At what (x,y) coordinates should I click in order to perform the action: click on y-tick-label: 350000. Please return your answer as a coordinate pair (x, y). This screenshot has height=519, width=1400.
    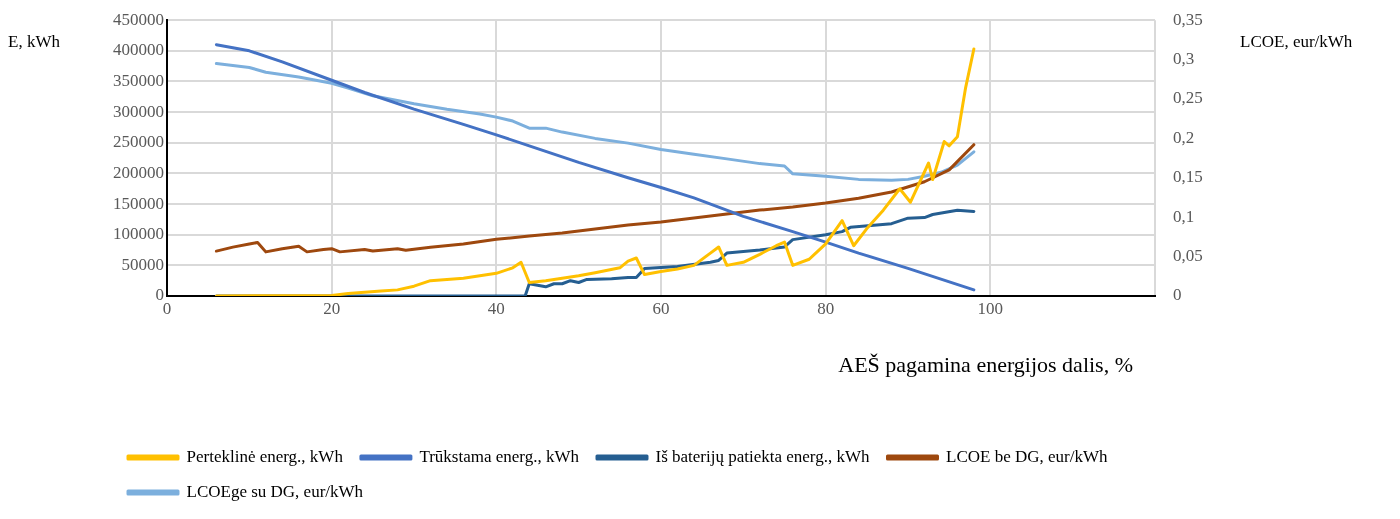
    Looking at the image, I should click on (138, 80).